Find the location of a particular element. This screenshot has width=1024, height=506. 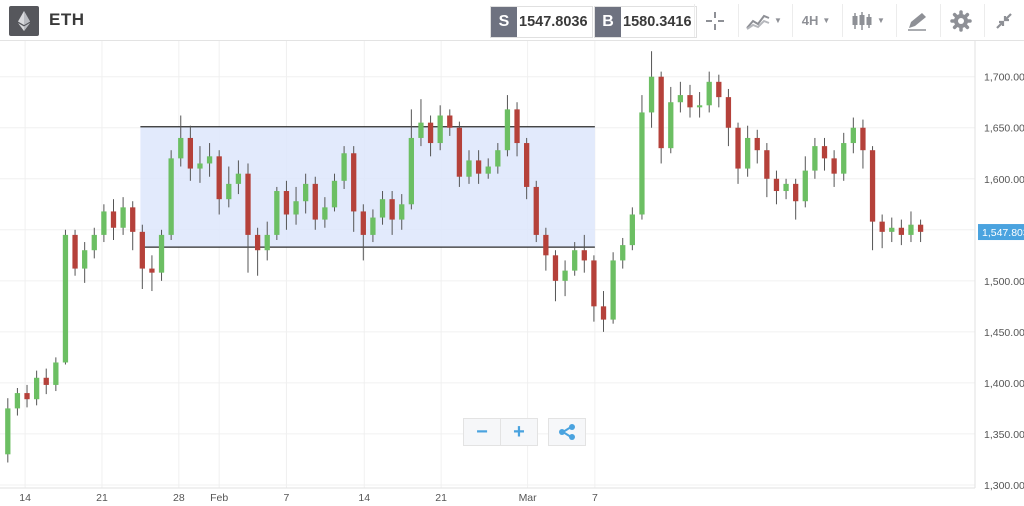

y-tick-label: 1,600.000 is located at coordinates (1004, 180).